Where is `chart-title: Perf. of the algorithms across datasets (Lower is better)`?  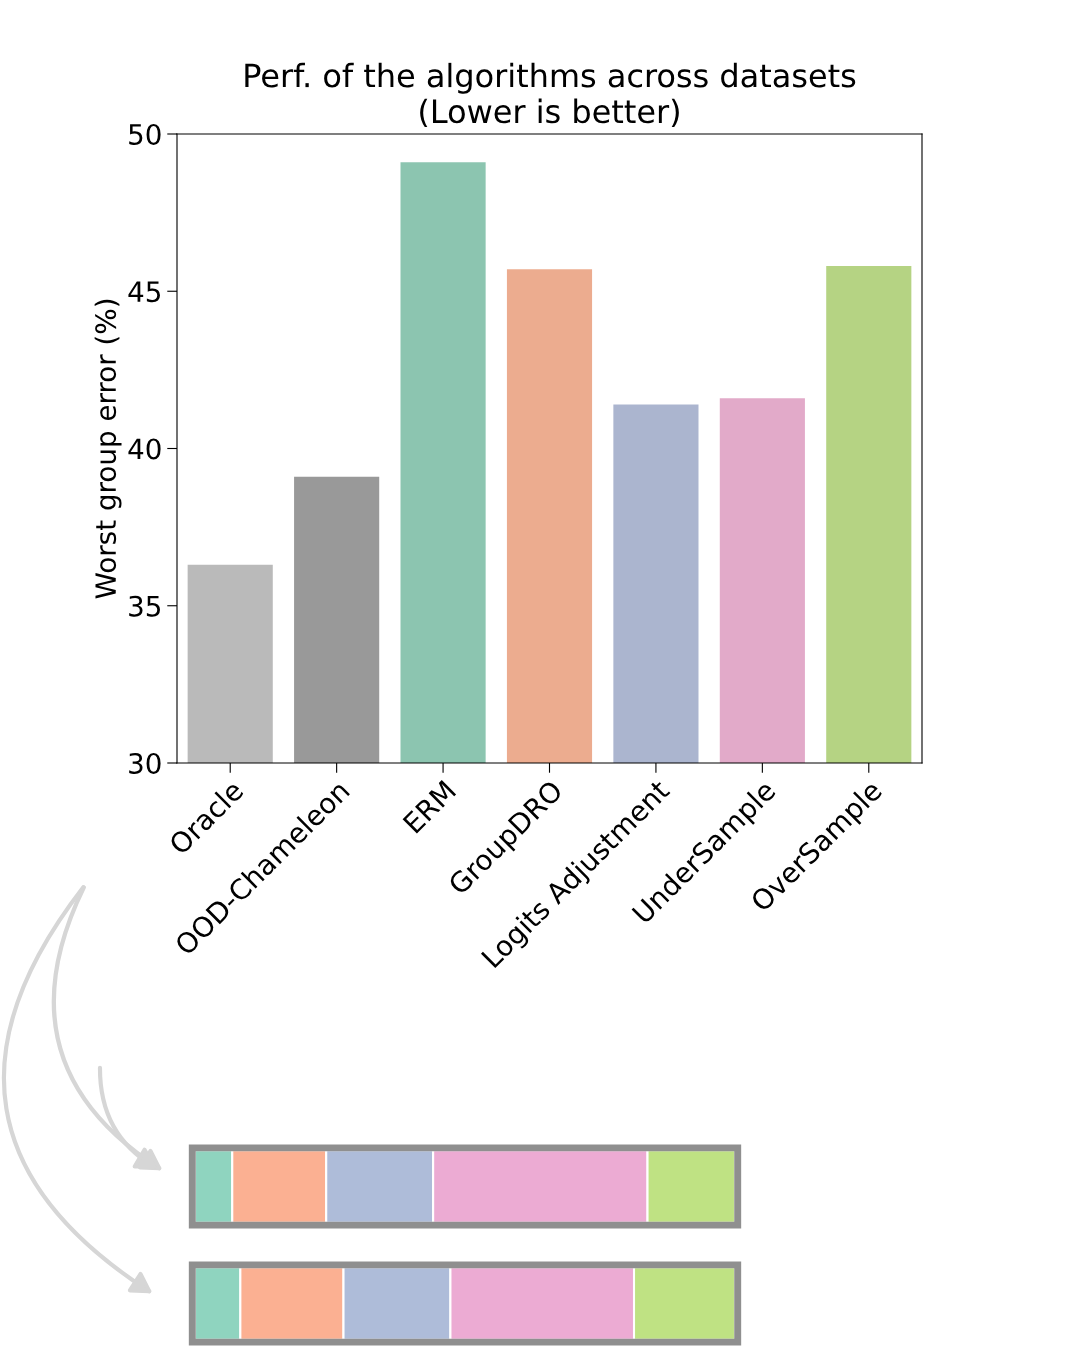 chart-title: Perf. of the algorithms across datasets (Lower is better) is located at coordinates (550, 95).